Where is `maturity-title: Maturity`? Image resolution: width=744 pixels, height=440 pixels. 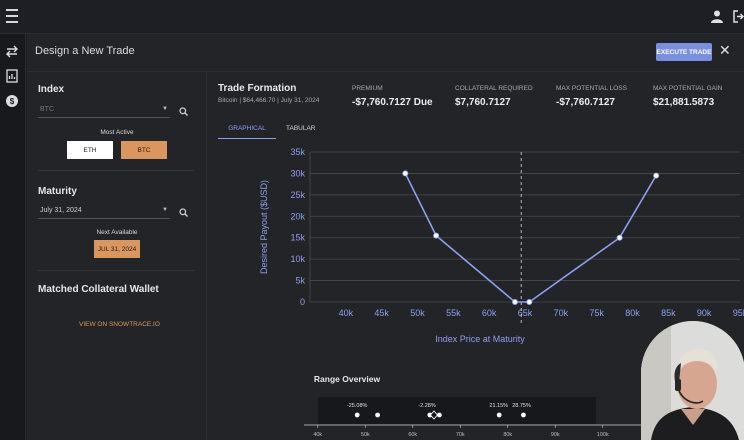
maturity-title: Maturity is located at coordinates (57, 191).